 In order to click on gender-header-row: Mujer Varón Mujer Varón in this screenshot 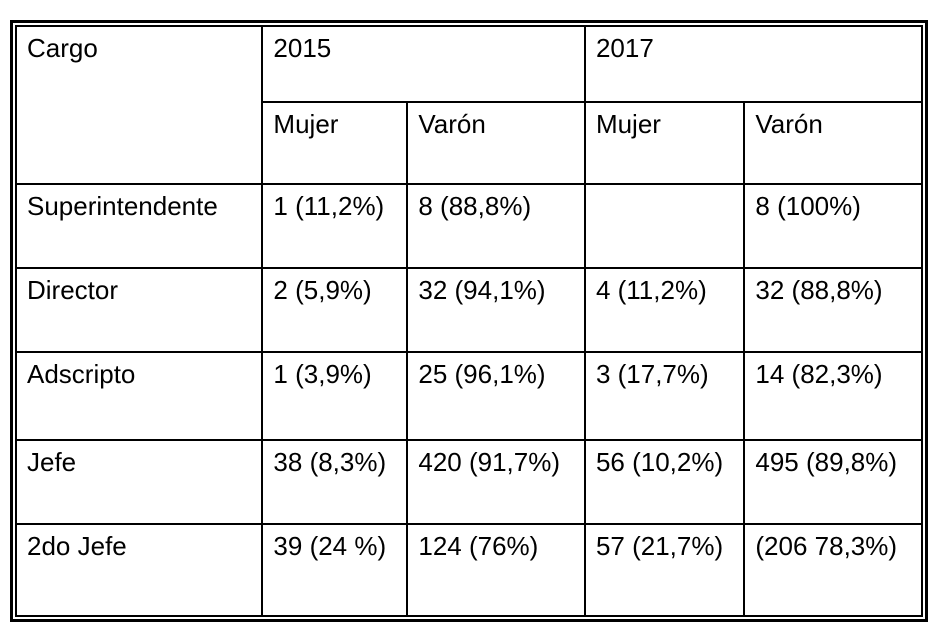, I will do `click(469, 143)`.